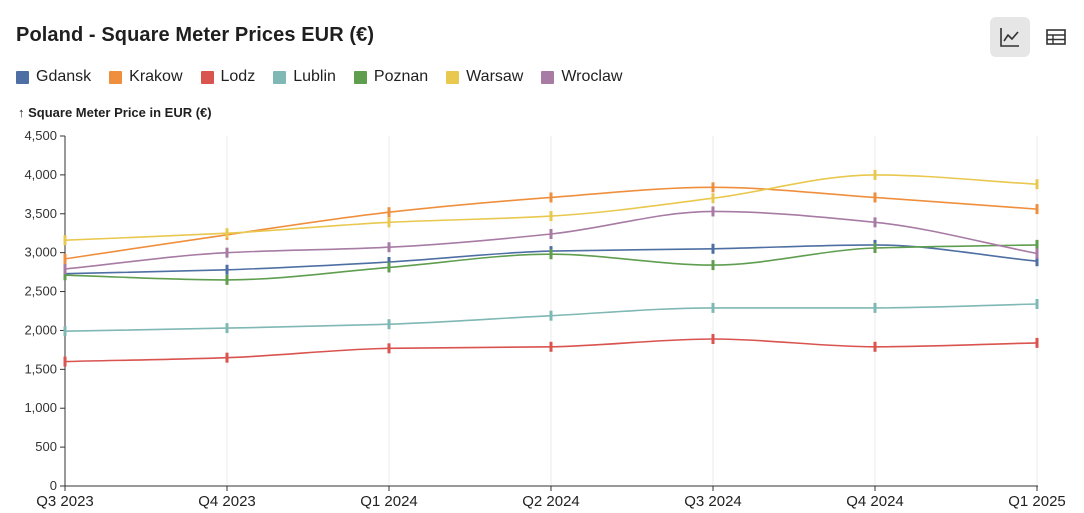 This screenshot has height=513, width=1084. I want to click on legend-item-krakow: Krakow, so click(146, 77).